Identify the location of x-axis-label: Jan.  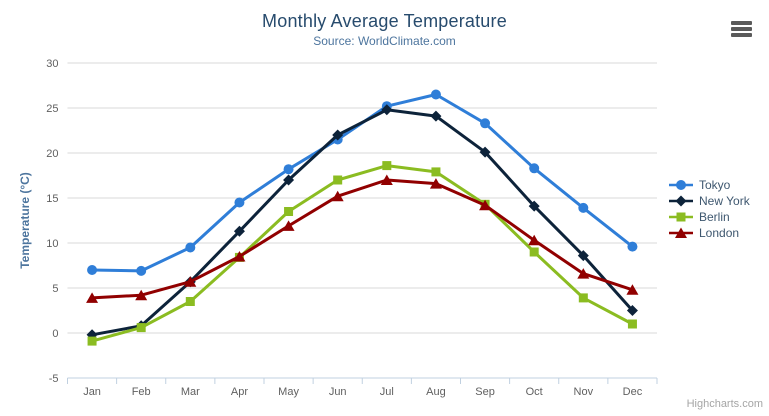
(92, 392).